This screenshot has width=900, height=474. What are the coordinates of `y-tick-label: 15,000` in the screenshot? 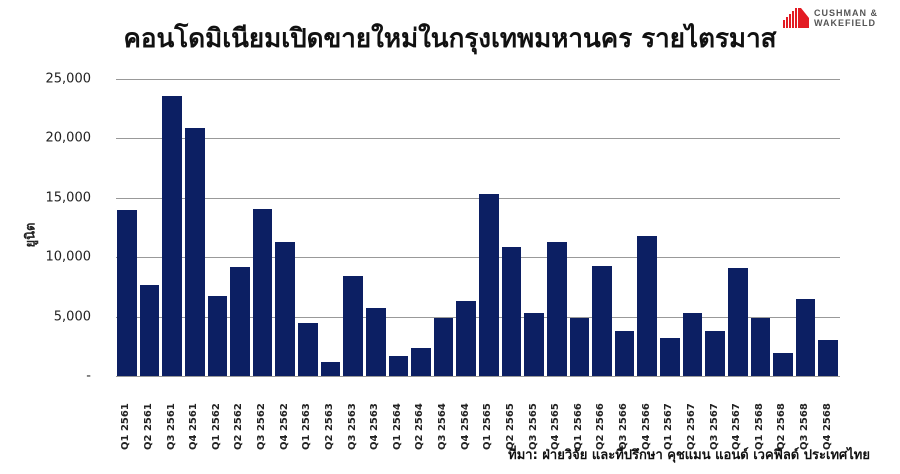 It's located at (68, 198).